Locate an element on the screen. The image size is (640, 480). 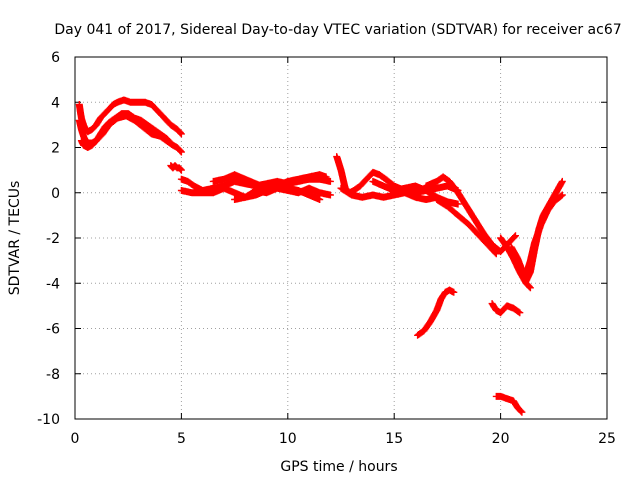
y-tick-label: -2 is located at coordinates (53, 239).